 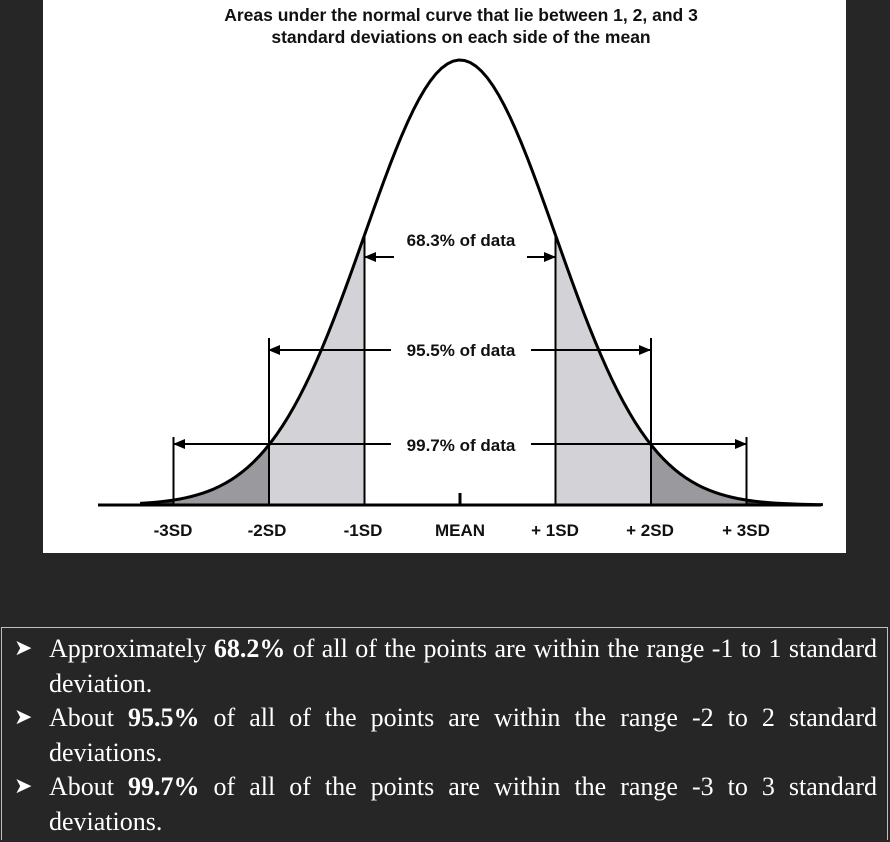 What do you see at coordinates (363, 530) in the screenshot?
I see `tick-label-minus-1sd: -1SD` at bounding box center [363, 530].